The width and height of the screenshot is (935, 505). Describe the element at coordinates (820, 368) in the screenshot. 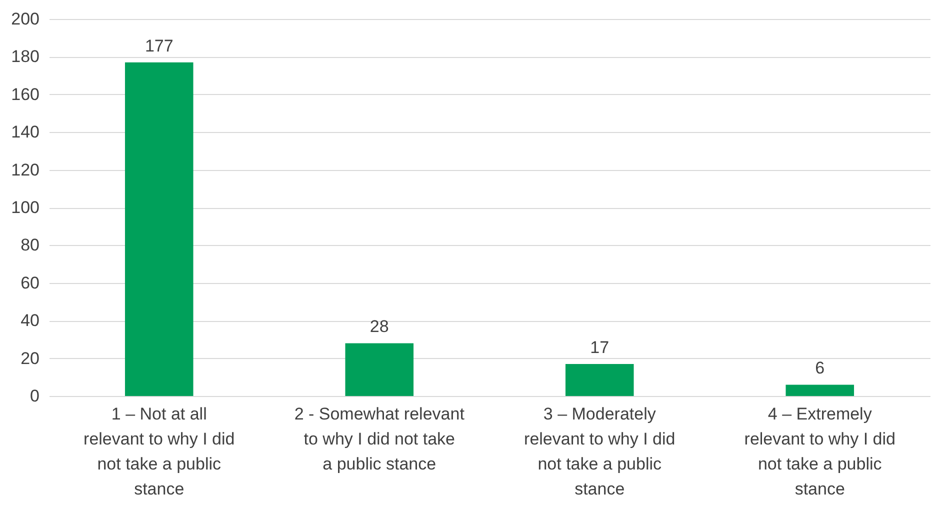

I see `data-label: 6` at that location.